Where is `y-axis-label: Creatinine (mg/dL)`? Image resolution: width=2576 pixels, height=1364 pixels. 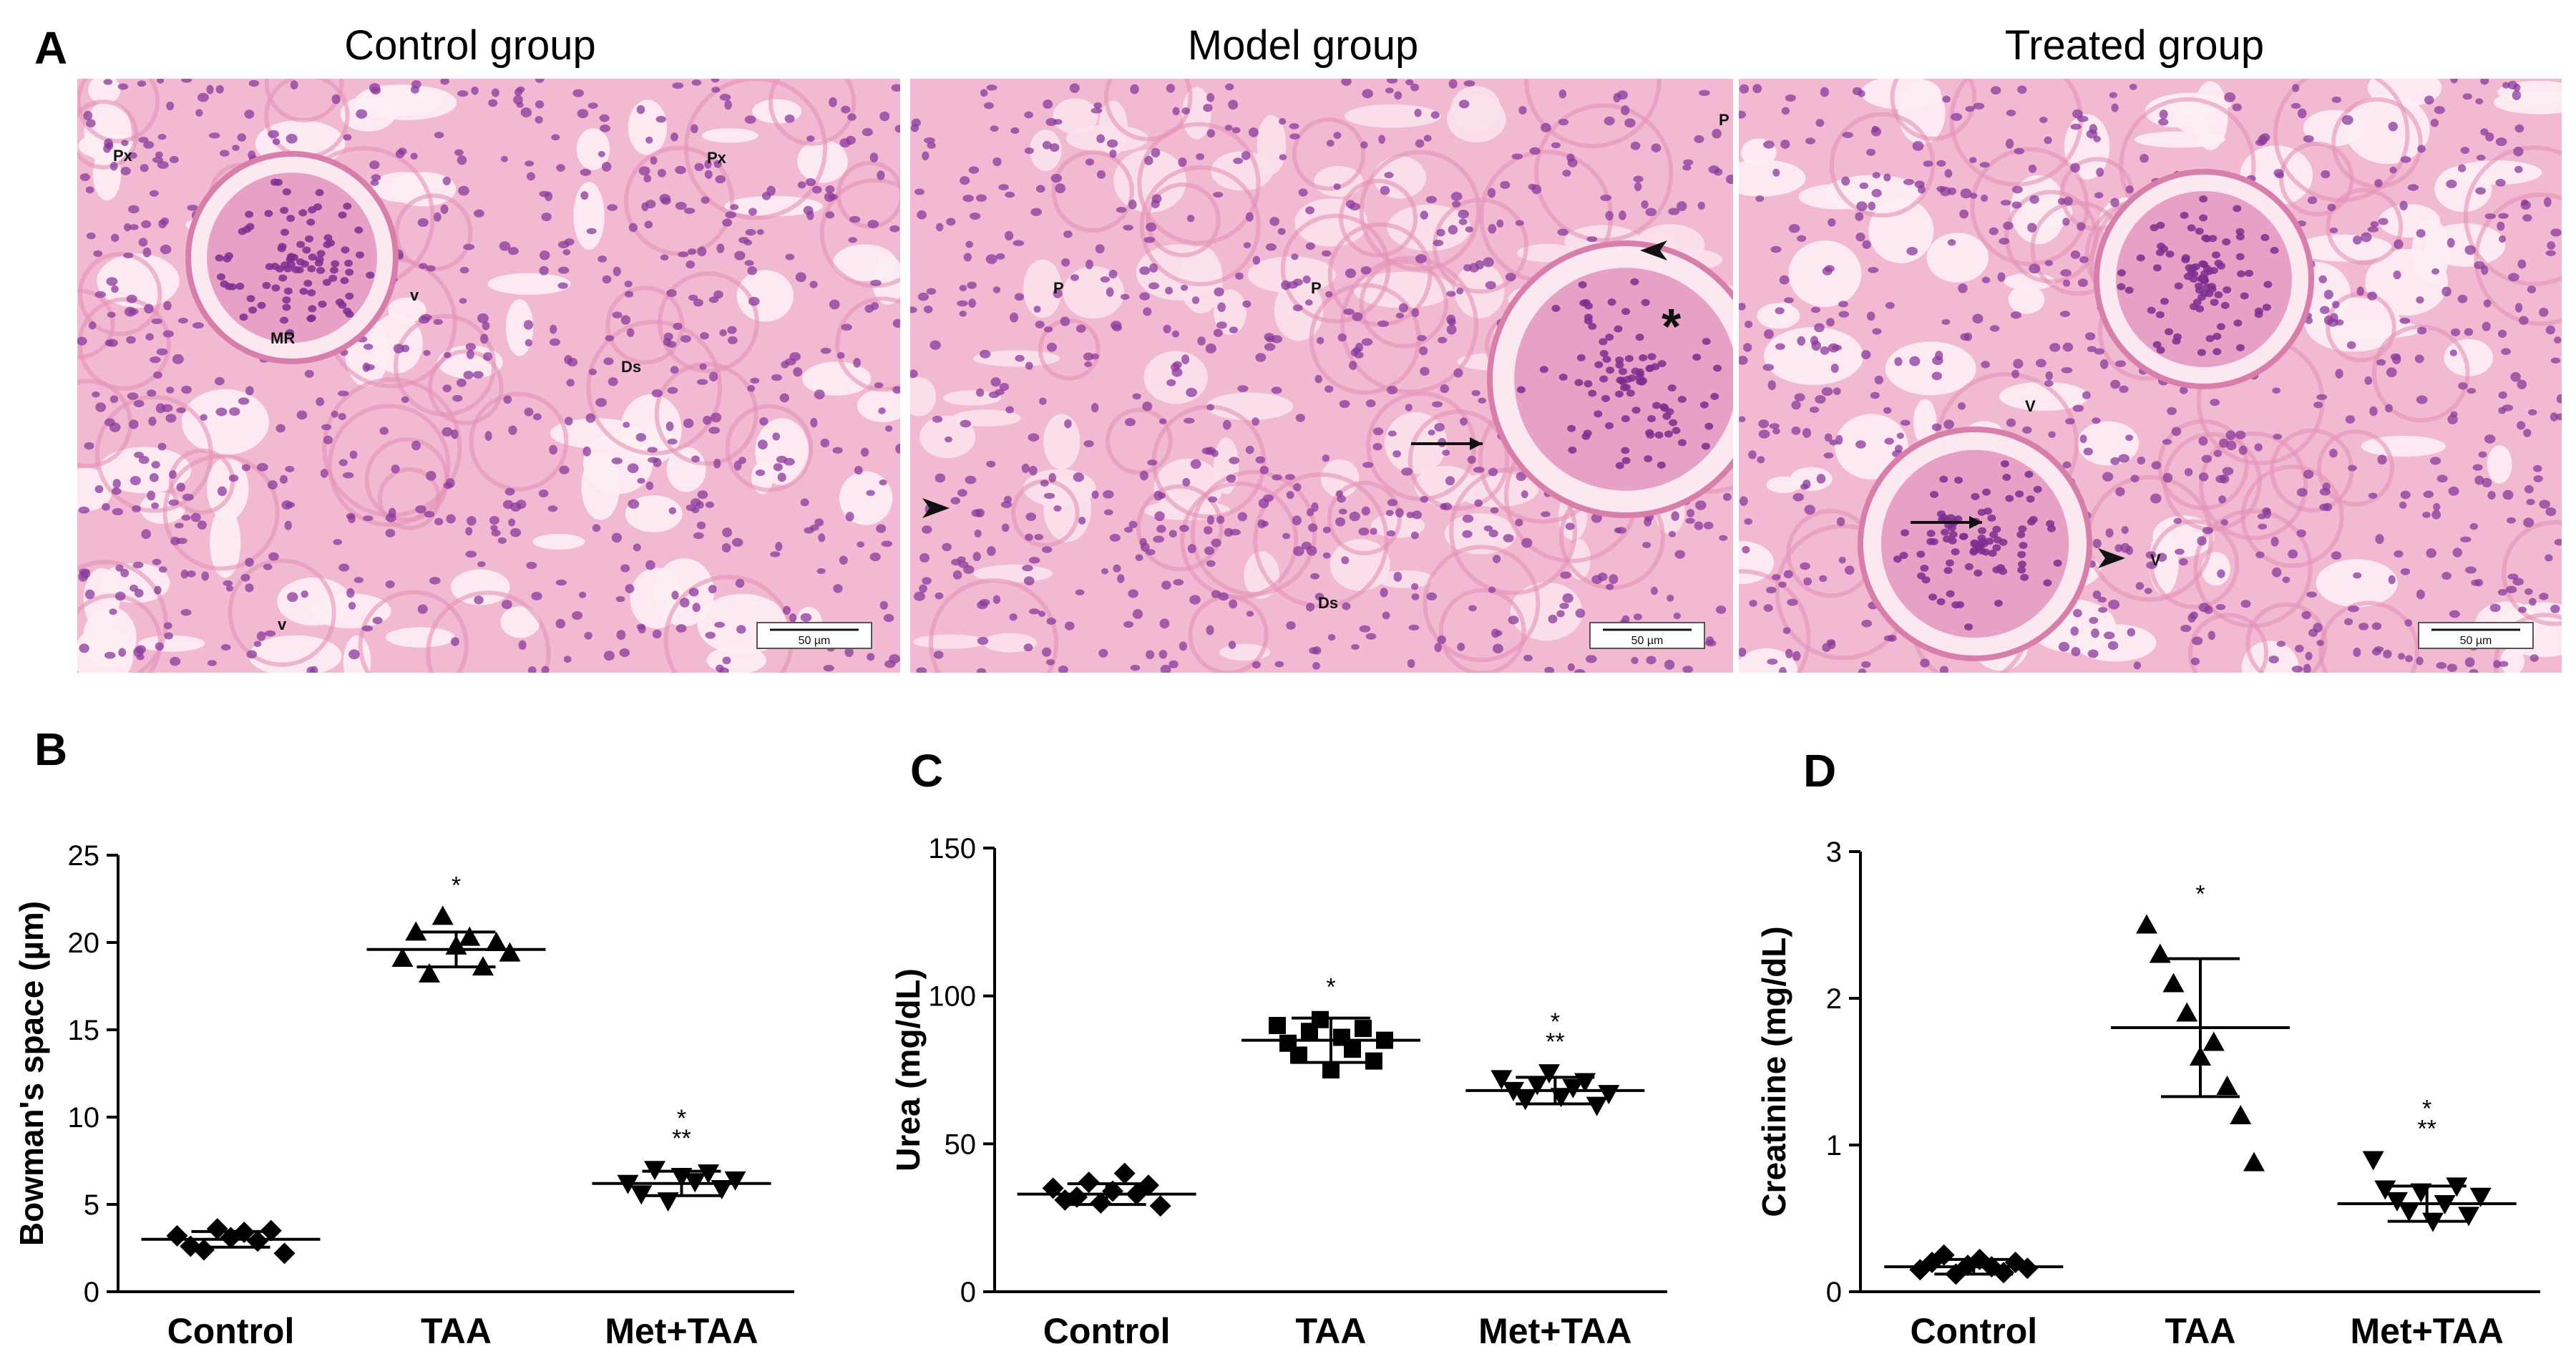 y-axis-label: Creatinine (mg/dL) is located at coordinates (1773, 1071).